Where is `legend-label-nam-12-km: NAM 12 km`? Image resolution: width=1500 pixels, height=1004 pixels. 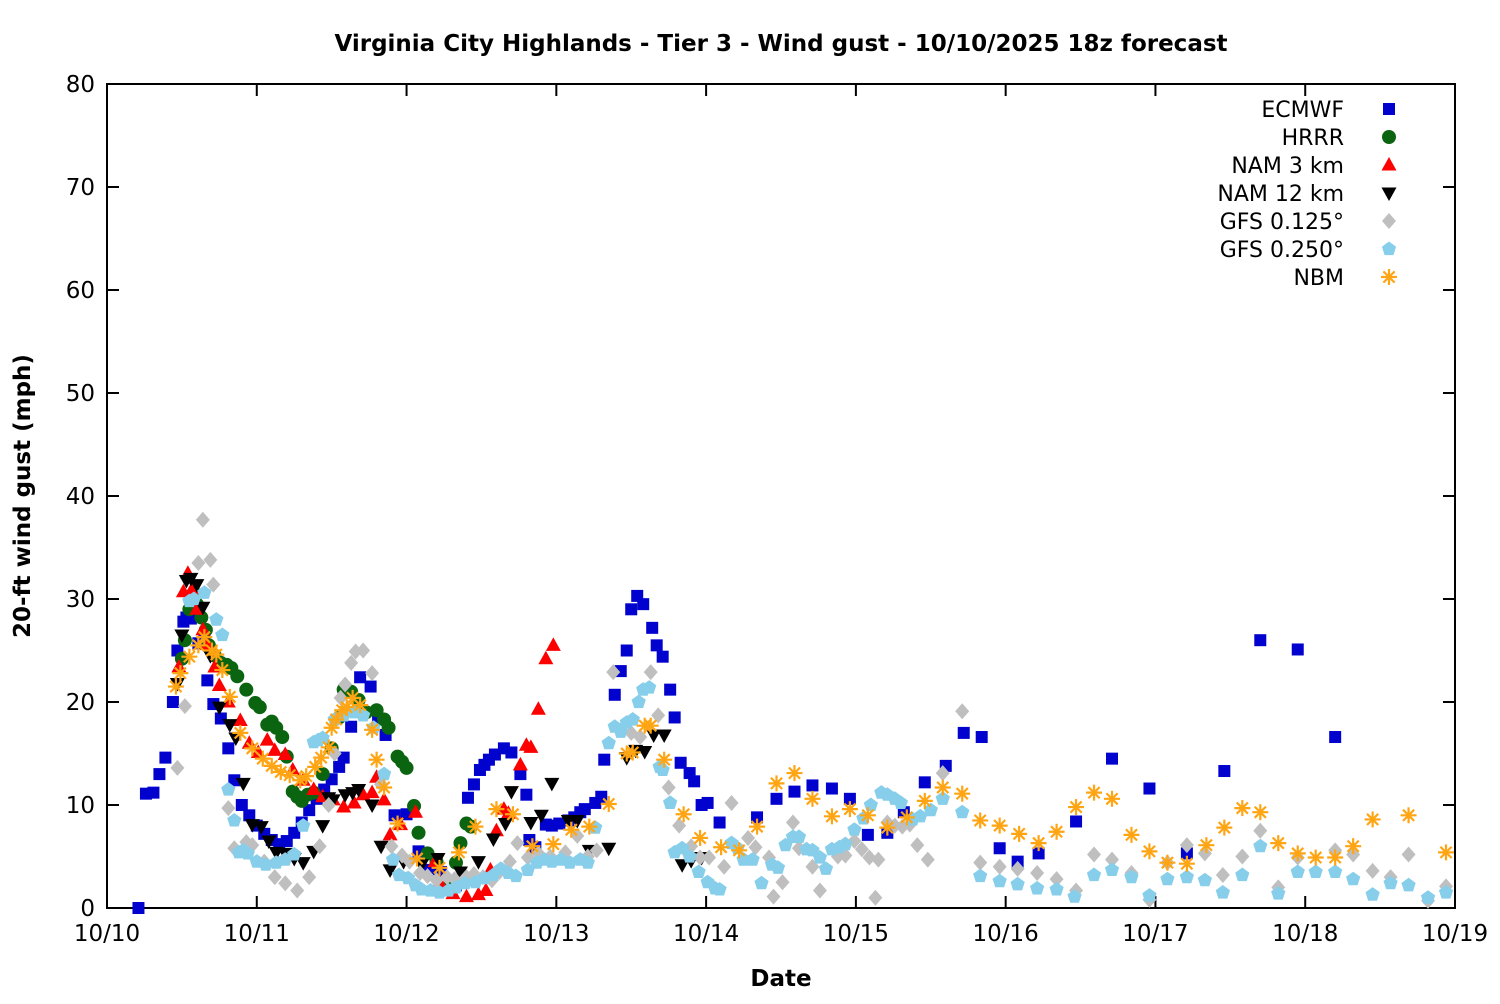 legend-label-nam-12-km: NAM 12 km is located at coordinates (1280, 194).